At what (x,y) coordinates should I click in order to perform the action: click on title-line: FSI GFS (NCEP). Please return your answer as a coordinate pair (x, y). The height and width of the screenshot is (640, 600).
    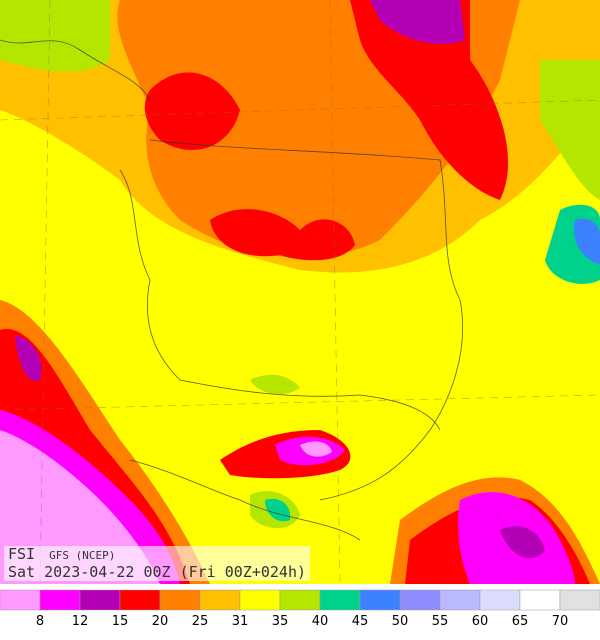
    Looking at the image, I should click on (157, 555).